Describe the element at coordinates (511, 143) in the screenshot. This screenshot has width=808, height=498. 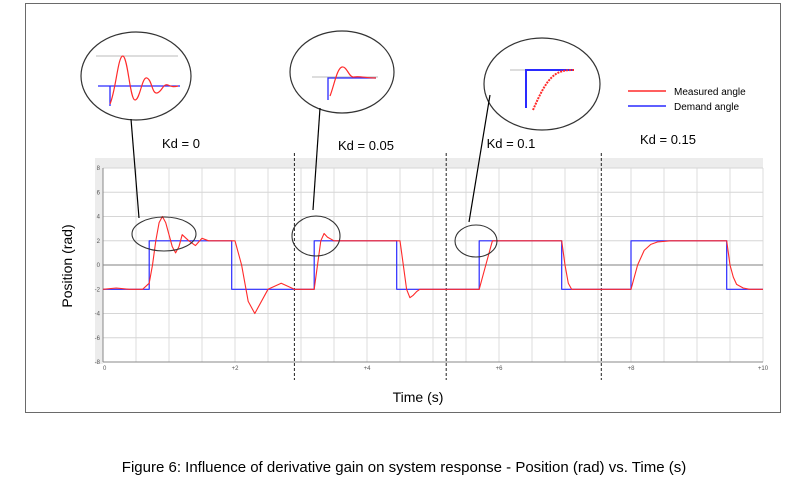
I see `section-label: Kd = 0.1` at that location.